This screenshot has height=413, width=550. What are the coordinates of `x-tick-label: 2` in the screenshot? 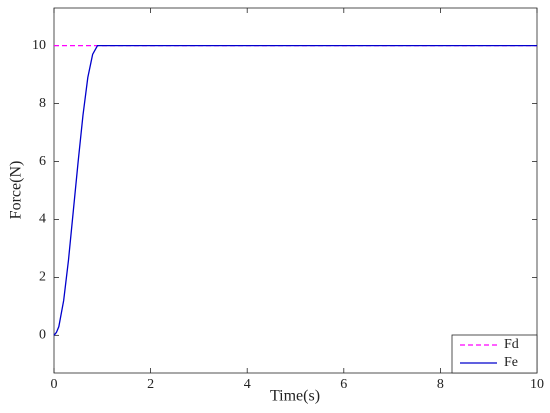 It's located at (150, 384).